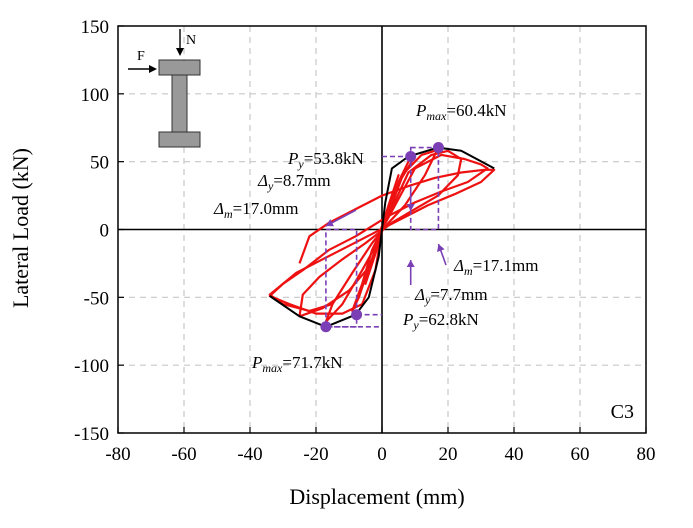 The width and height of the screenshot is (693, 528). I want to click on arrow-dm-positive-head, so click(441, 248).